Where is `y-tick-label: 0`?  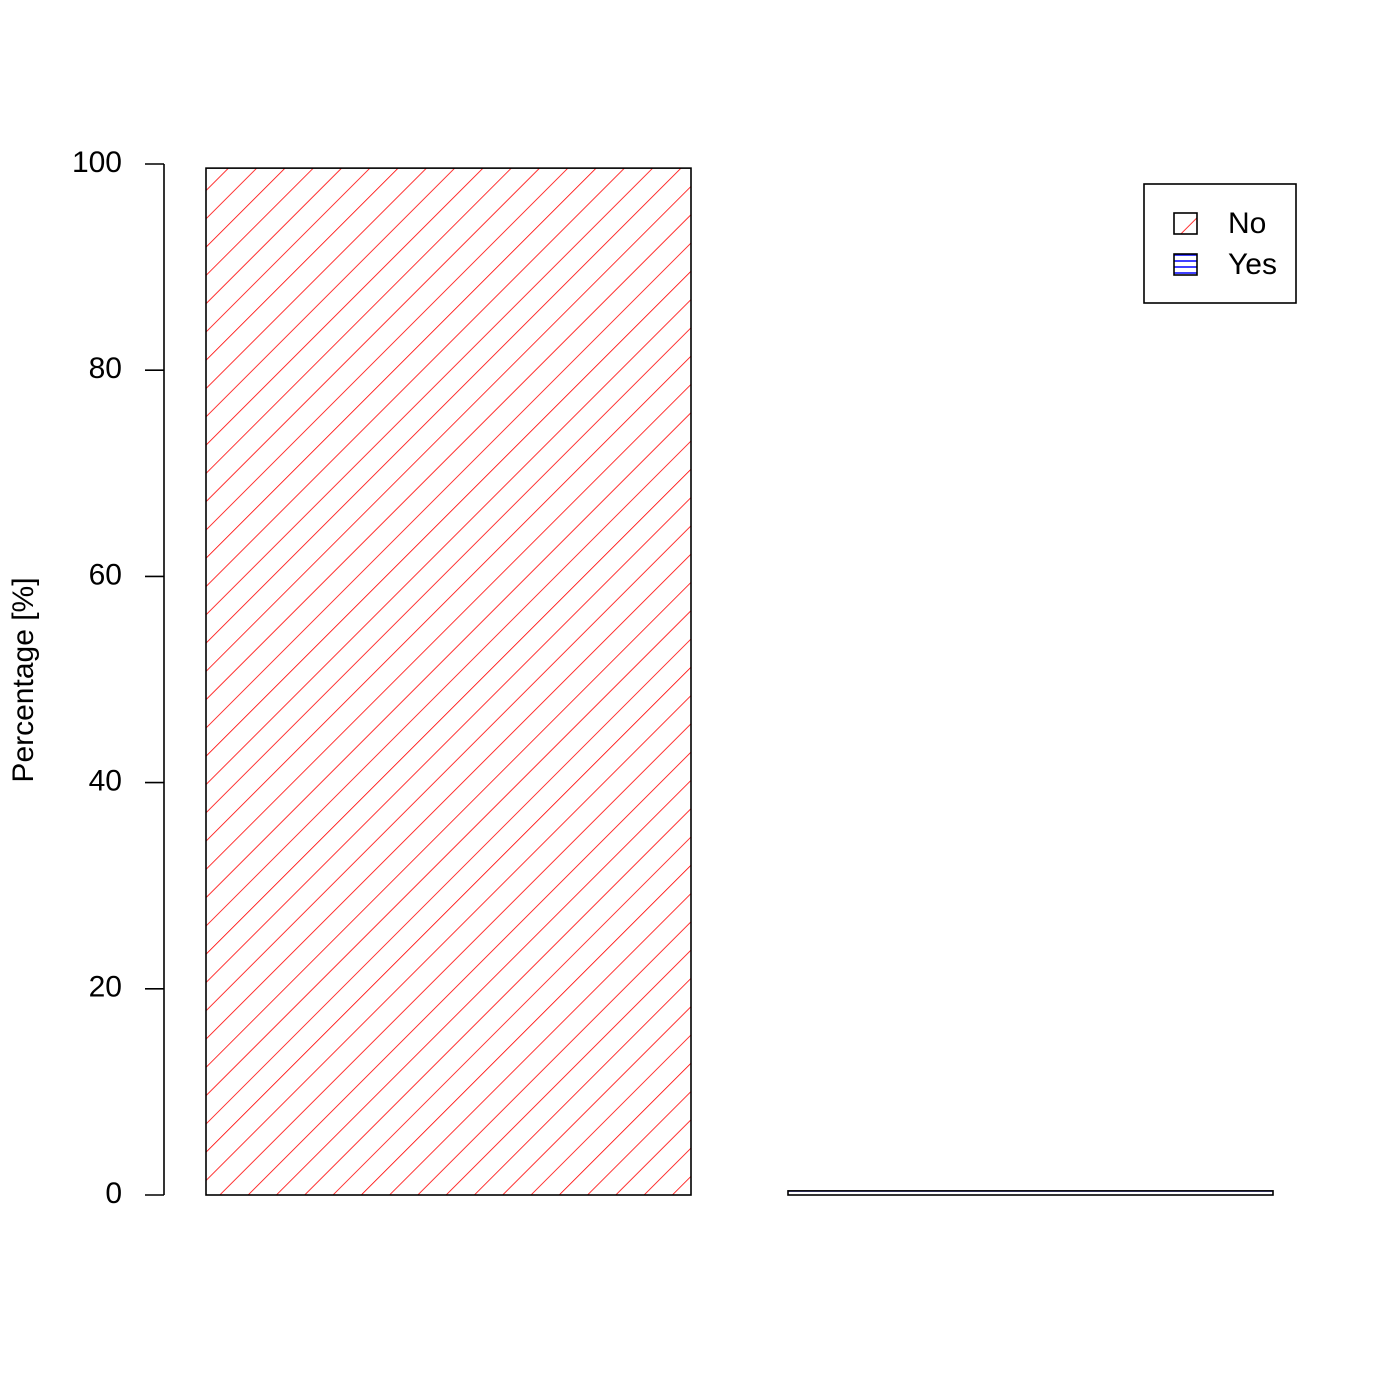
y-tick-label: 0 is located at coordinates (113, 1193).